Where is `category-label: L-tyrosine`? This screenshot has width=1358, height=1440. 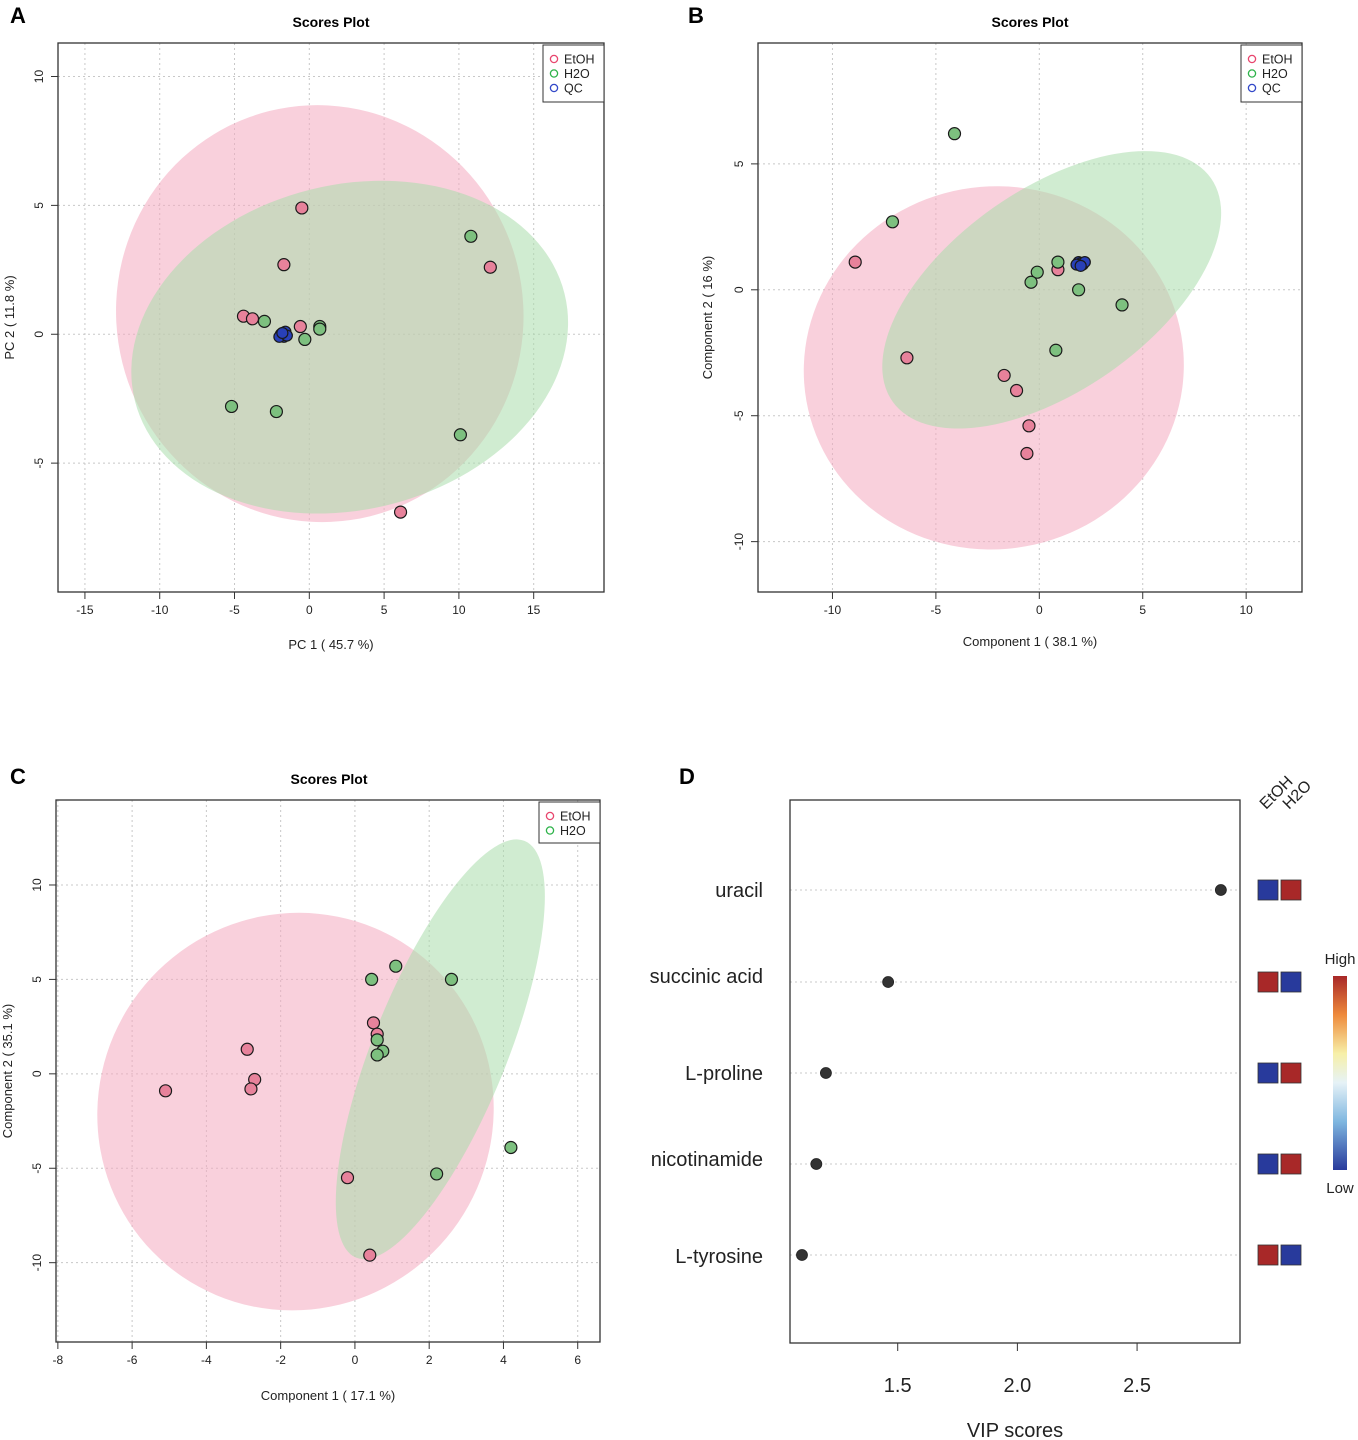 category-label: L-tyrosine is located at coordinates (719, 1257).